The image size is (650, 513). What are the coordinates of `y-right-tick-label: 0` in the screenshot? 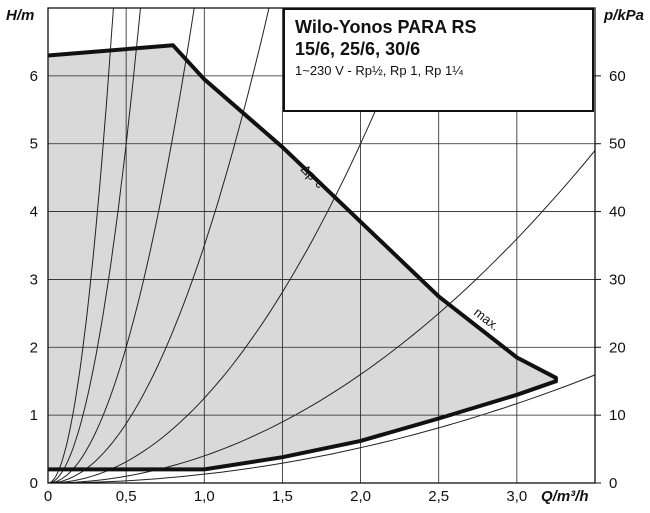 It's located at (613, 483).